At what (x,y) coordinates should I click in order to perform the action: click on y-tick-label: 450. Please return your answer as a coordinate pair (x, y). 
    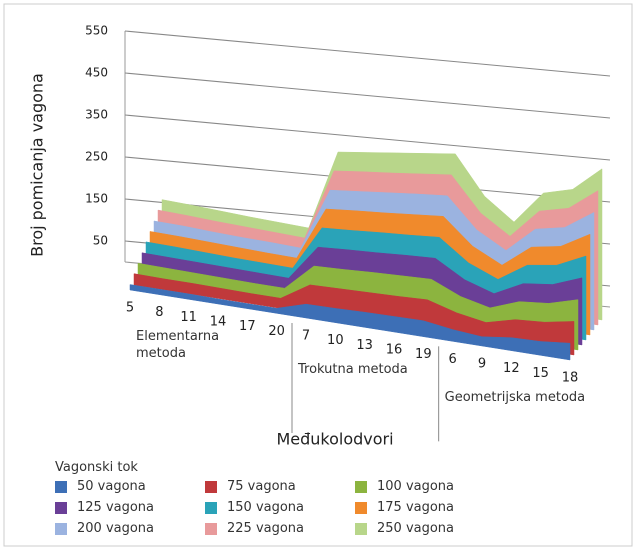
    Looking at the image, I should click on (96, 73).